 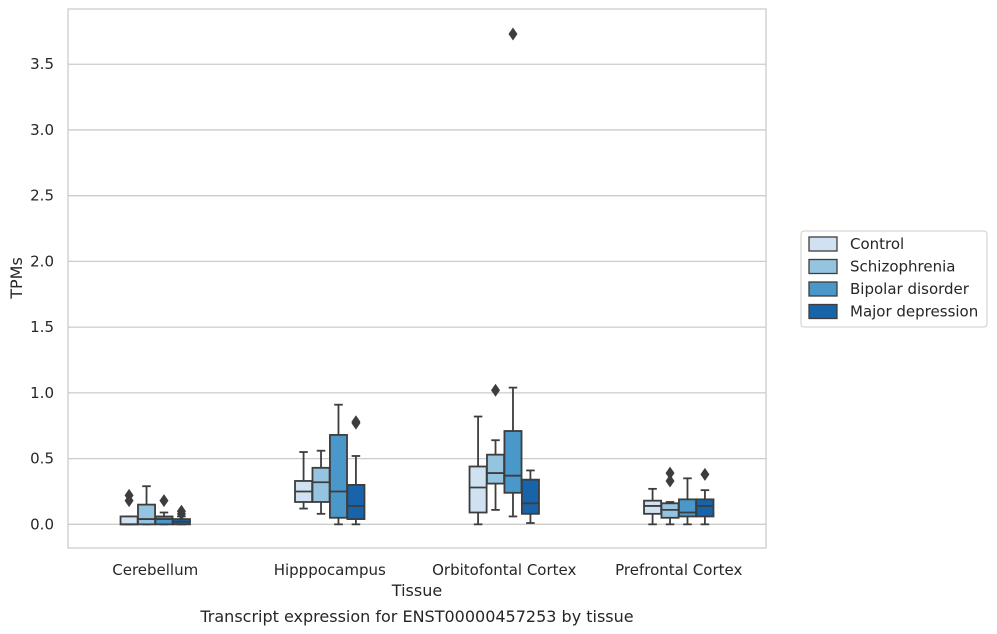 I want to click on y-axis-label: TPMs, so click(x=16, y=278).